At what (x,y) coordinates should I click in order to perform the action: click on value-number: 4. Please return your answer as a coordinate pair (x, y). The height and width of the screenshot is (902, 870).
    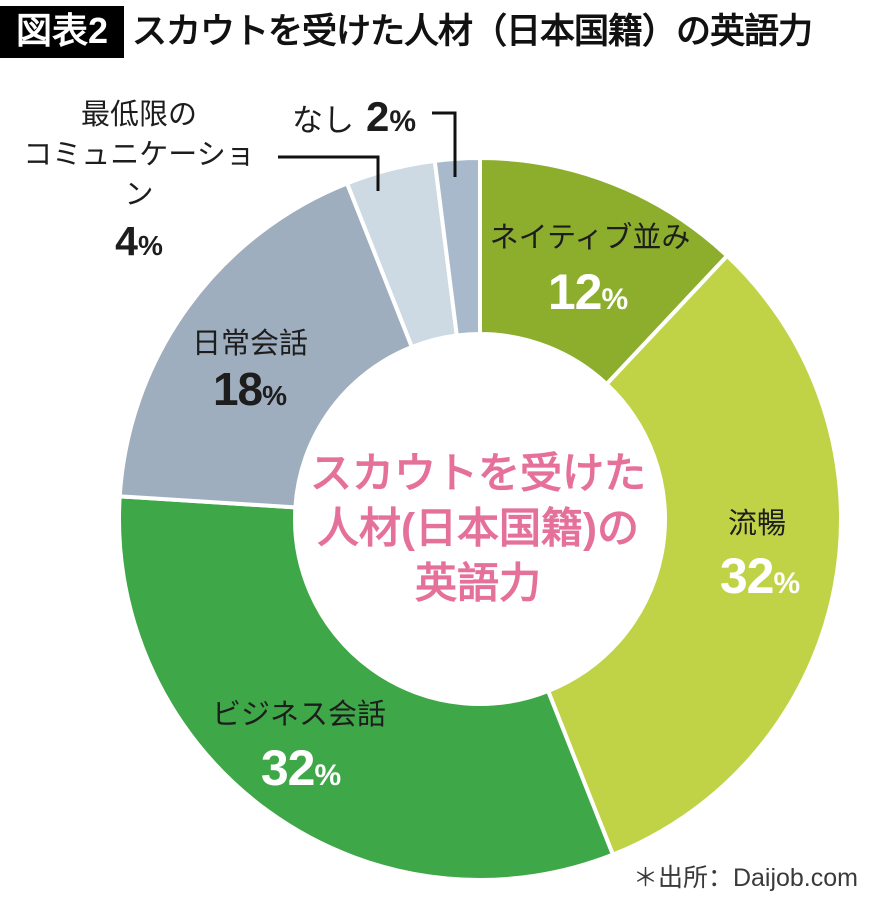
    Looking at the image, I should click on (126, 241).